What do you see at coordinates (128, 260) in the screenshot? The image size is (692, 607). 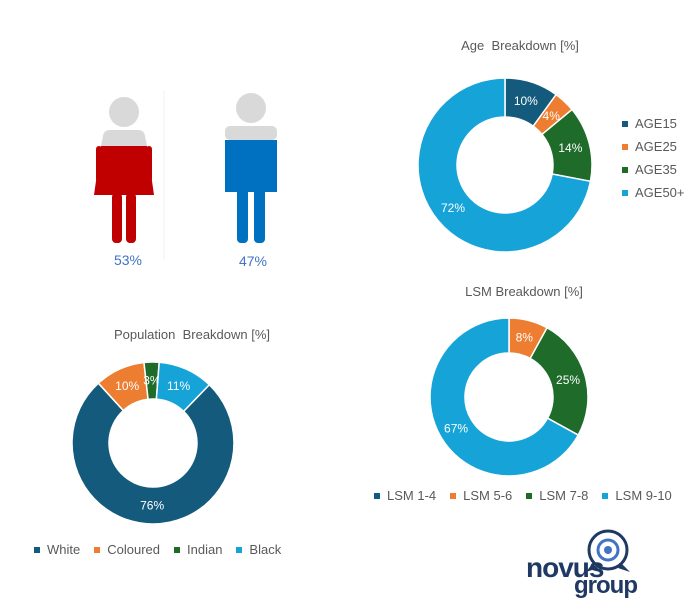 I see `female-percent: 53%` at bounding box center [128, 260].